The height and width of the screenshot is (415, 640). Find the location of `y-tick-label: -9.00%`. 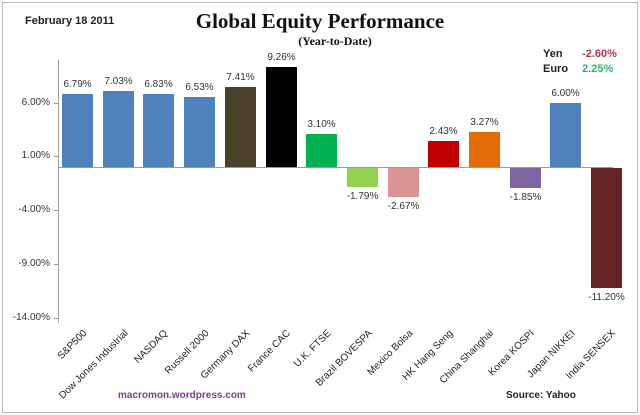

y-tick-label: -9.00% is located at coordinates (34, 263).